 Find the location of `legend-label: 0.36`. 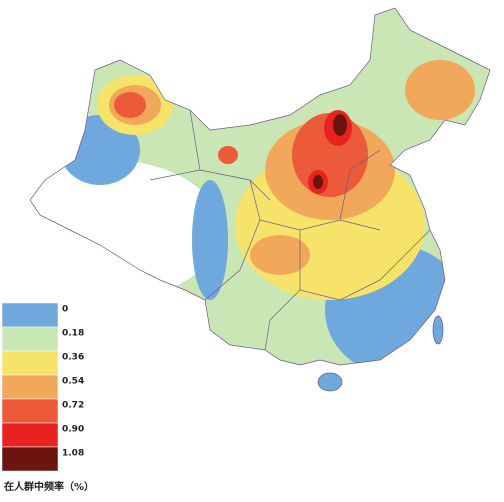

legend-label: 0.36 is located at coordinates (73, 358).